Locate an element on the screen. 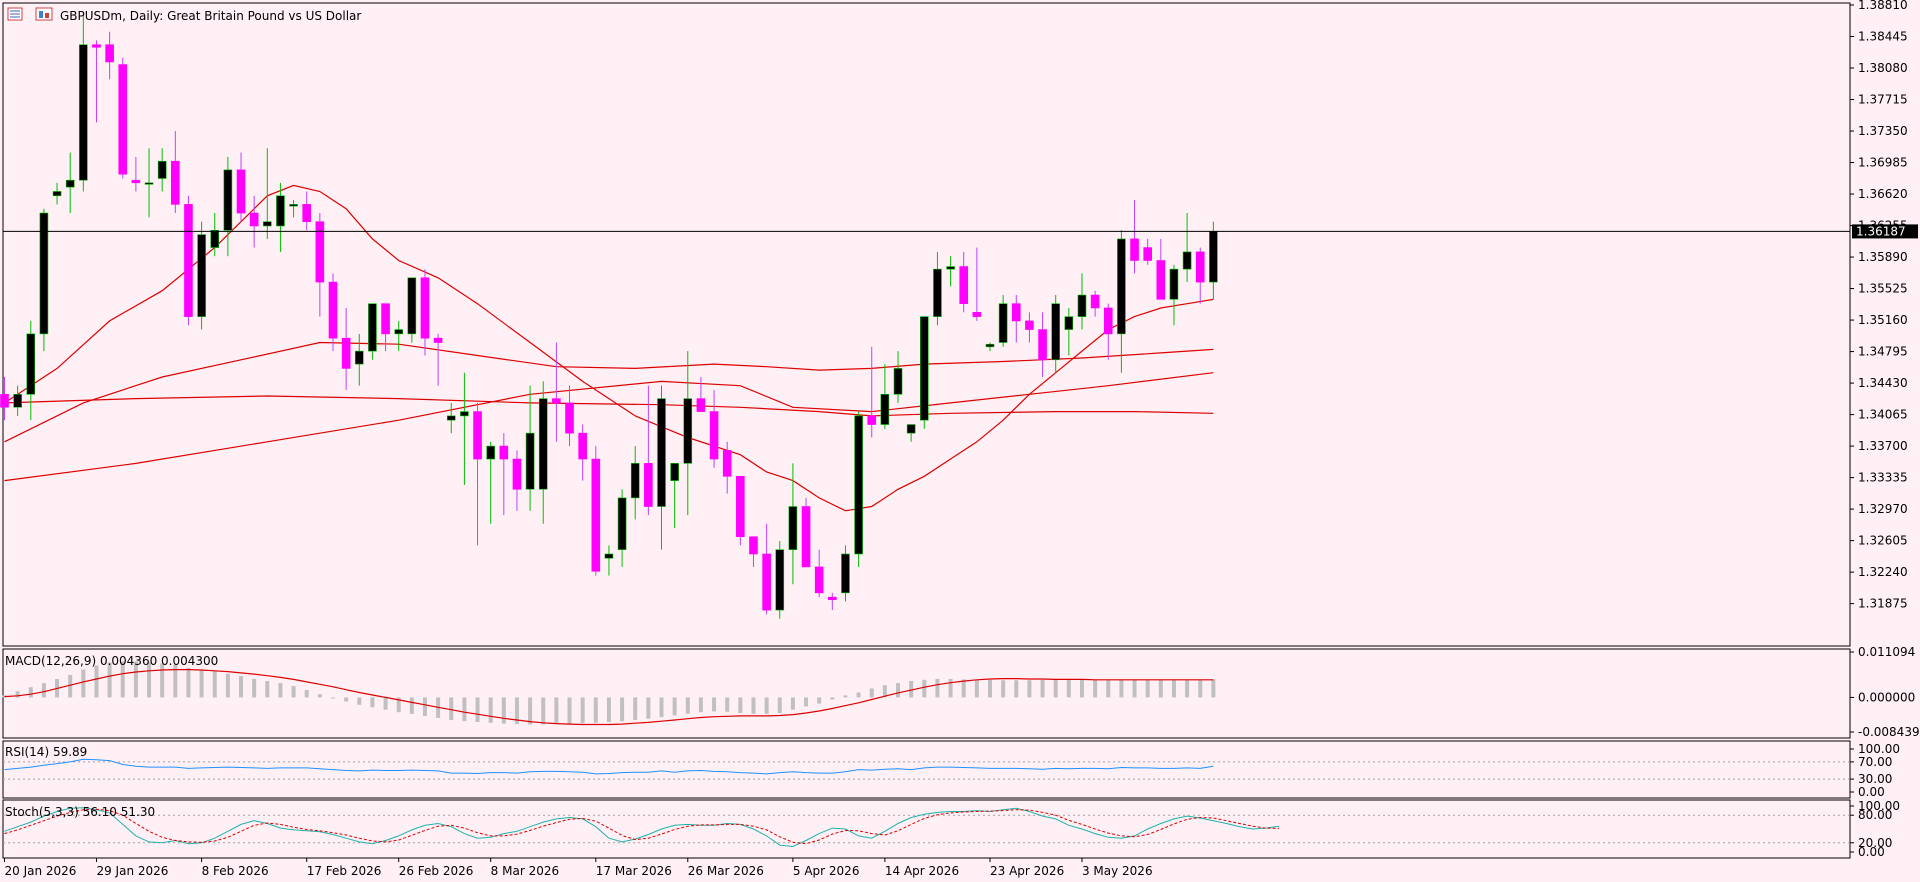  time-tick-label: 8 Mar 2026 is located at coordinates (525, 871).